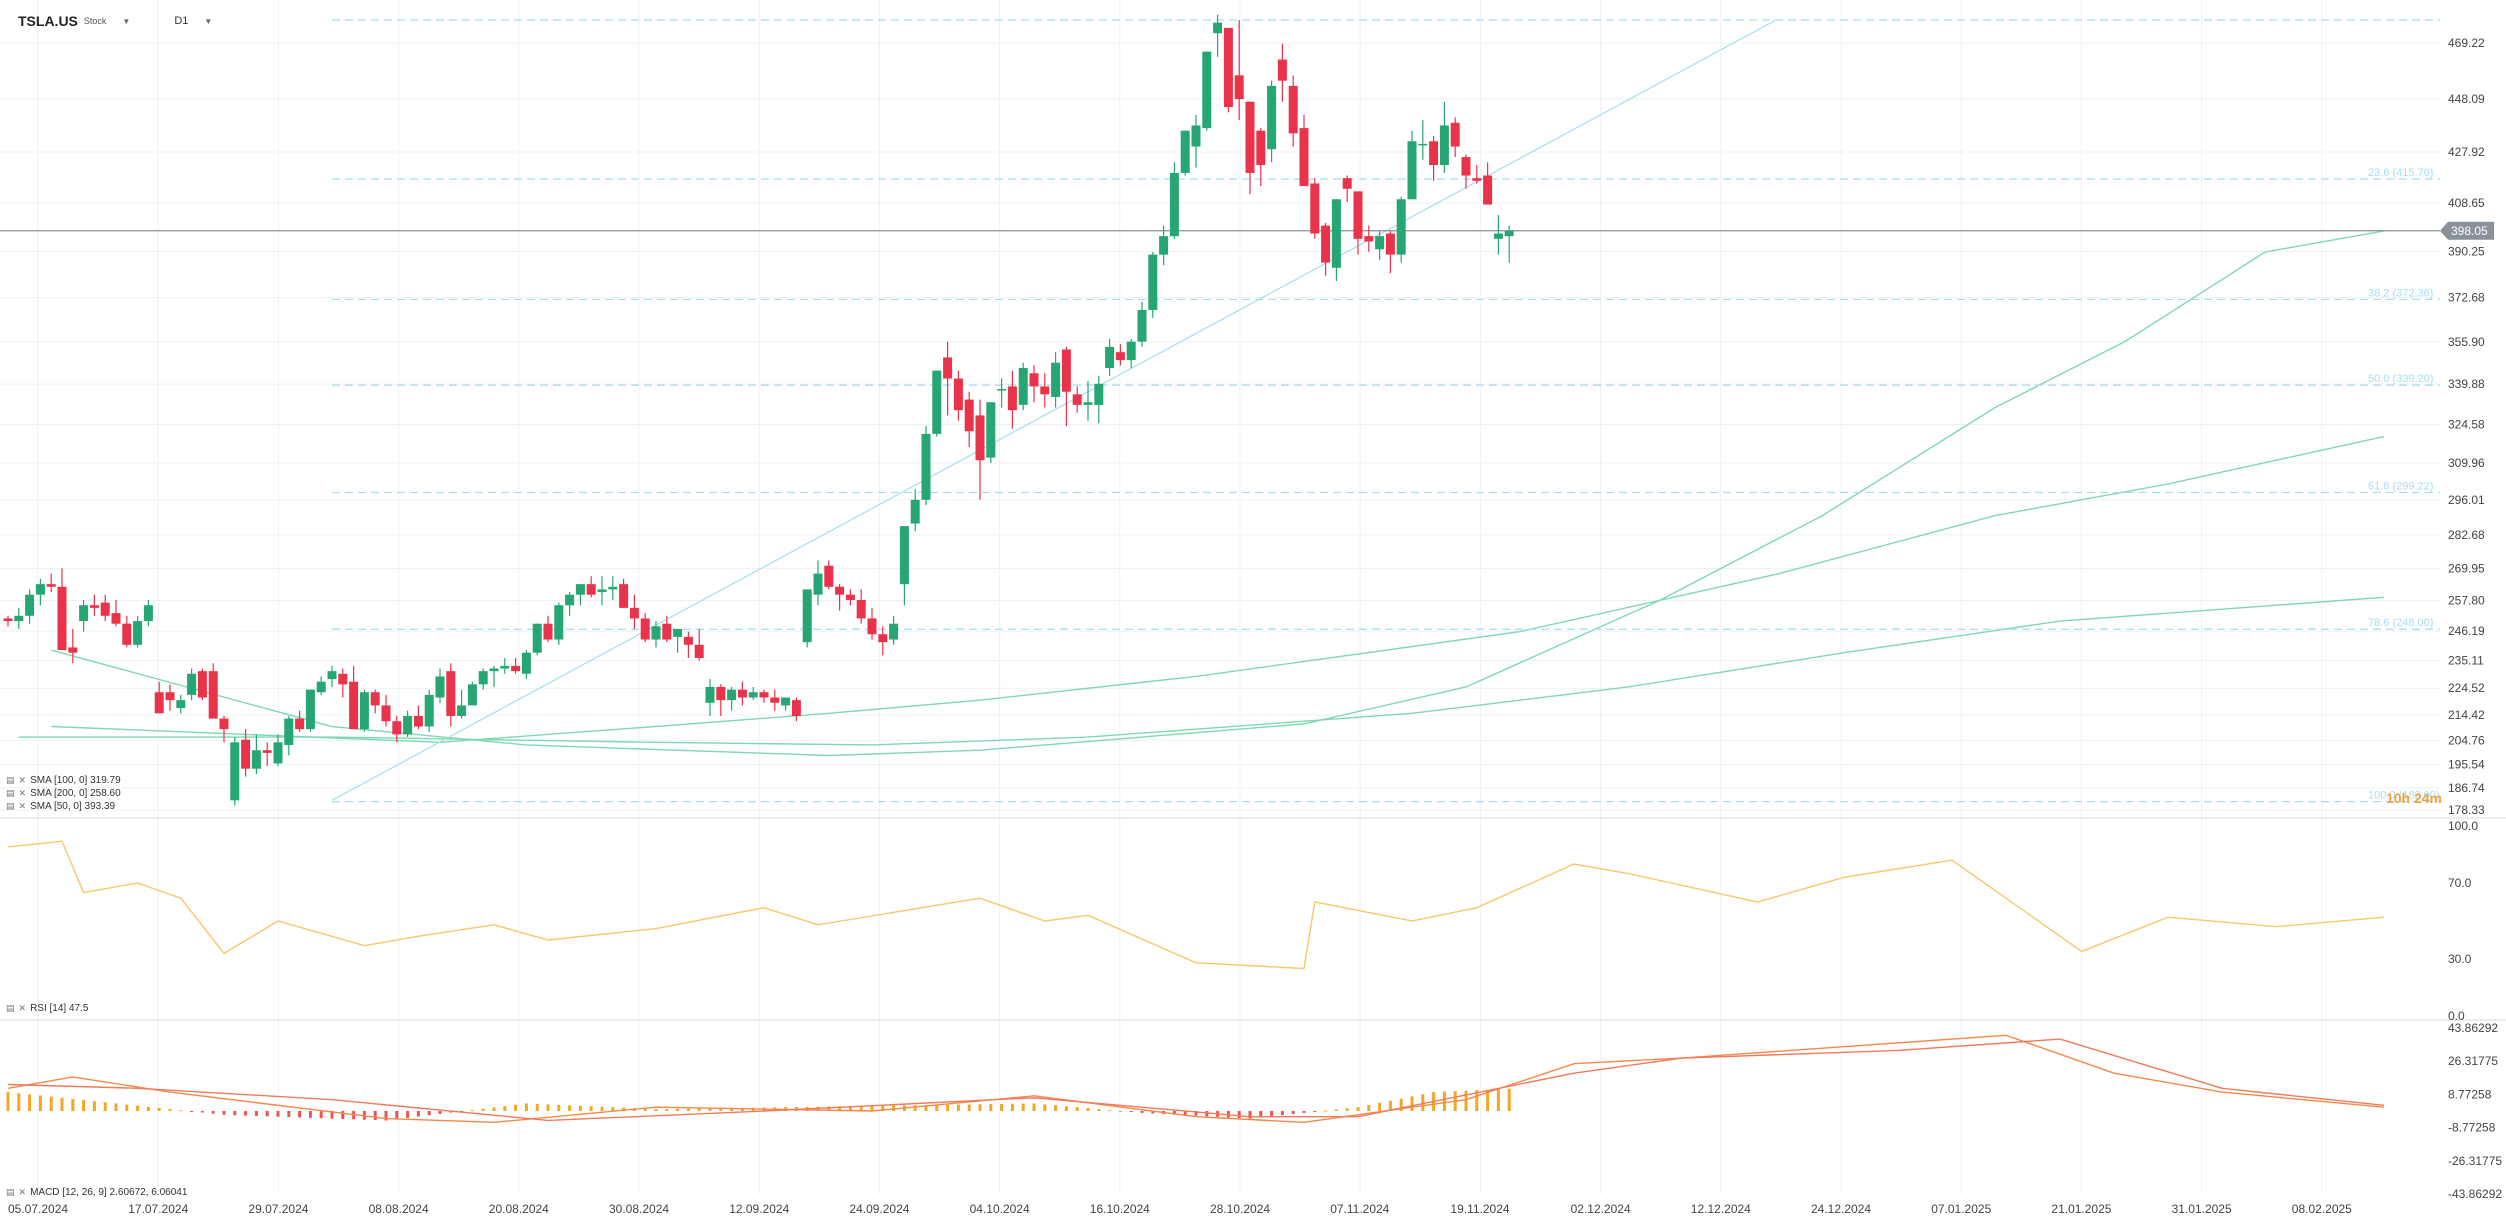 The width and height of the screenshot is (2506, 1225). Describe the element at coordinates (2466, 384) in the screenshot. I see `price-tick-label: 339.88` at that location.